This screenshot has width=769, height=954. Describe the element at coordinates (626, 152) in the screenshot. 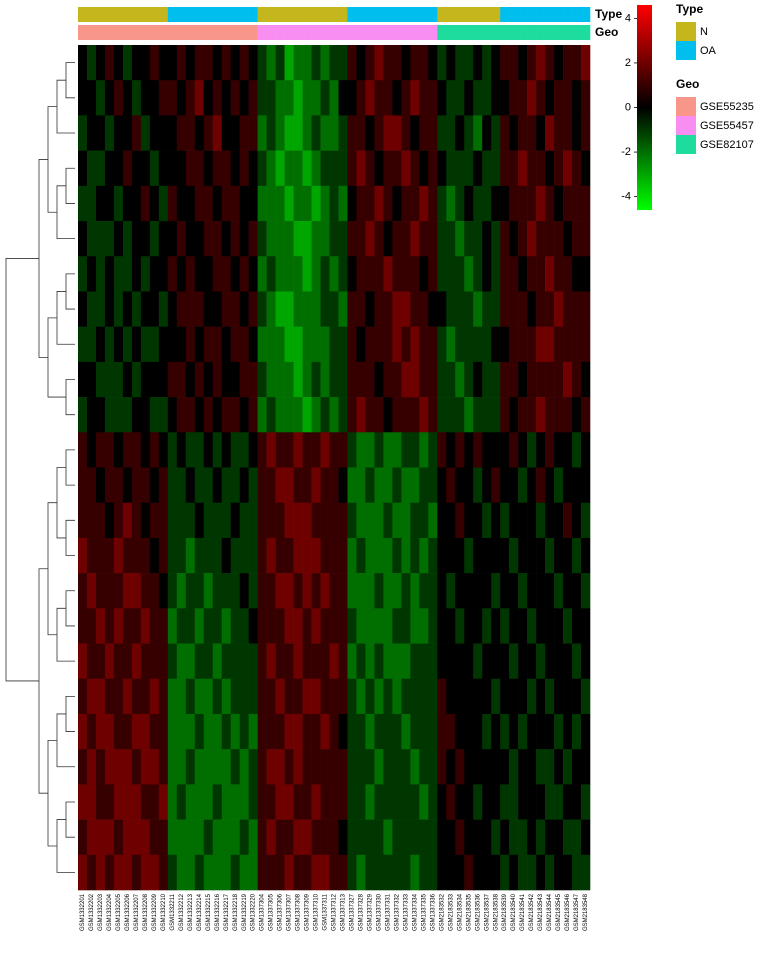

I see `colorbar-tick-label: -2` at that location.